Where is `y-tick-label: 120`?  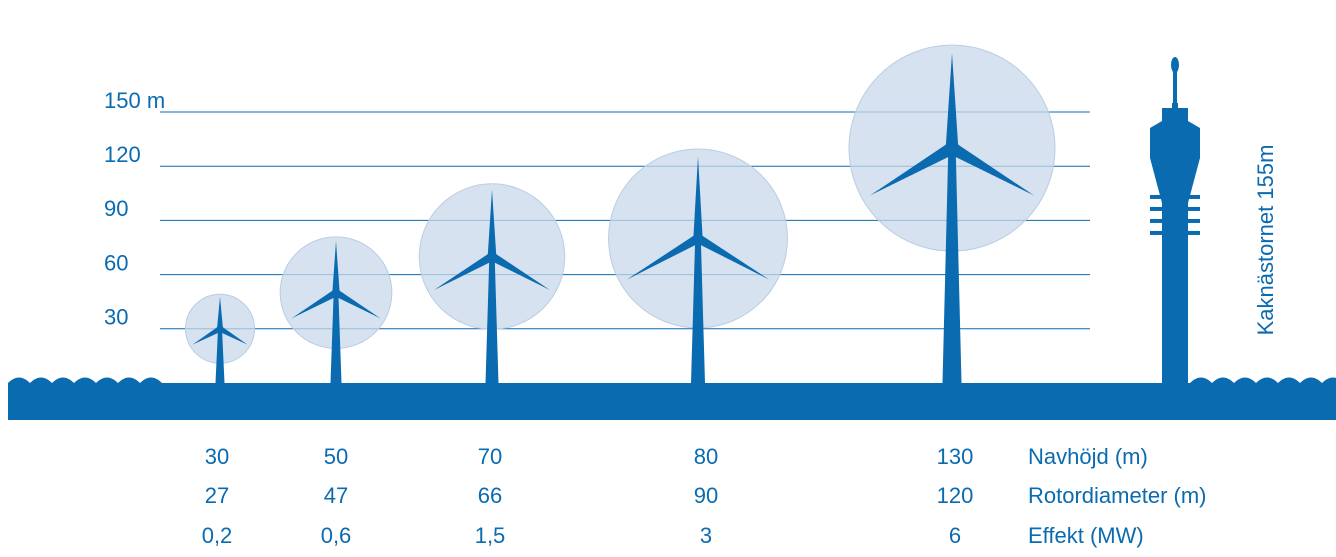
y-tick-label: 120 is located at coordinates (122, 154).